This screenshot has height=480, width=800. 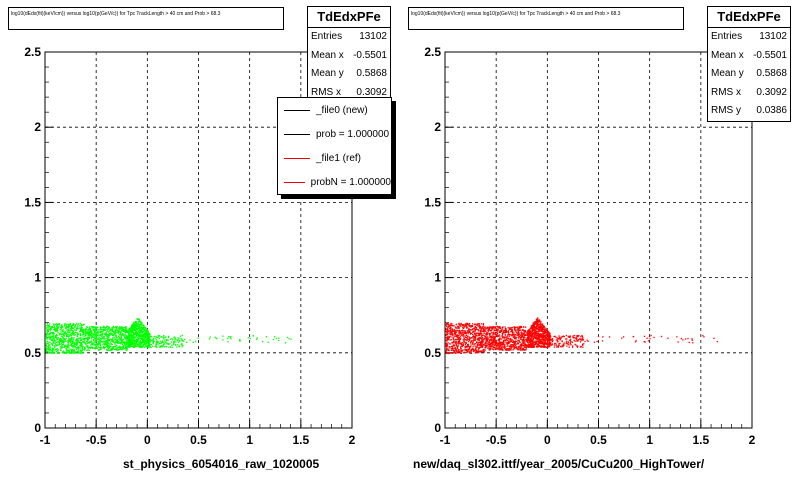 I want to click on y-tick-label: 1.5, so click(x=432, y=202).